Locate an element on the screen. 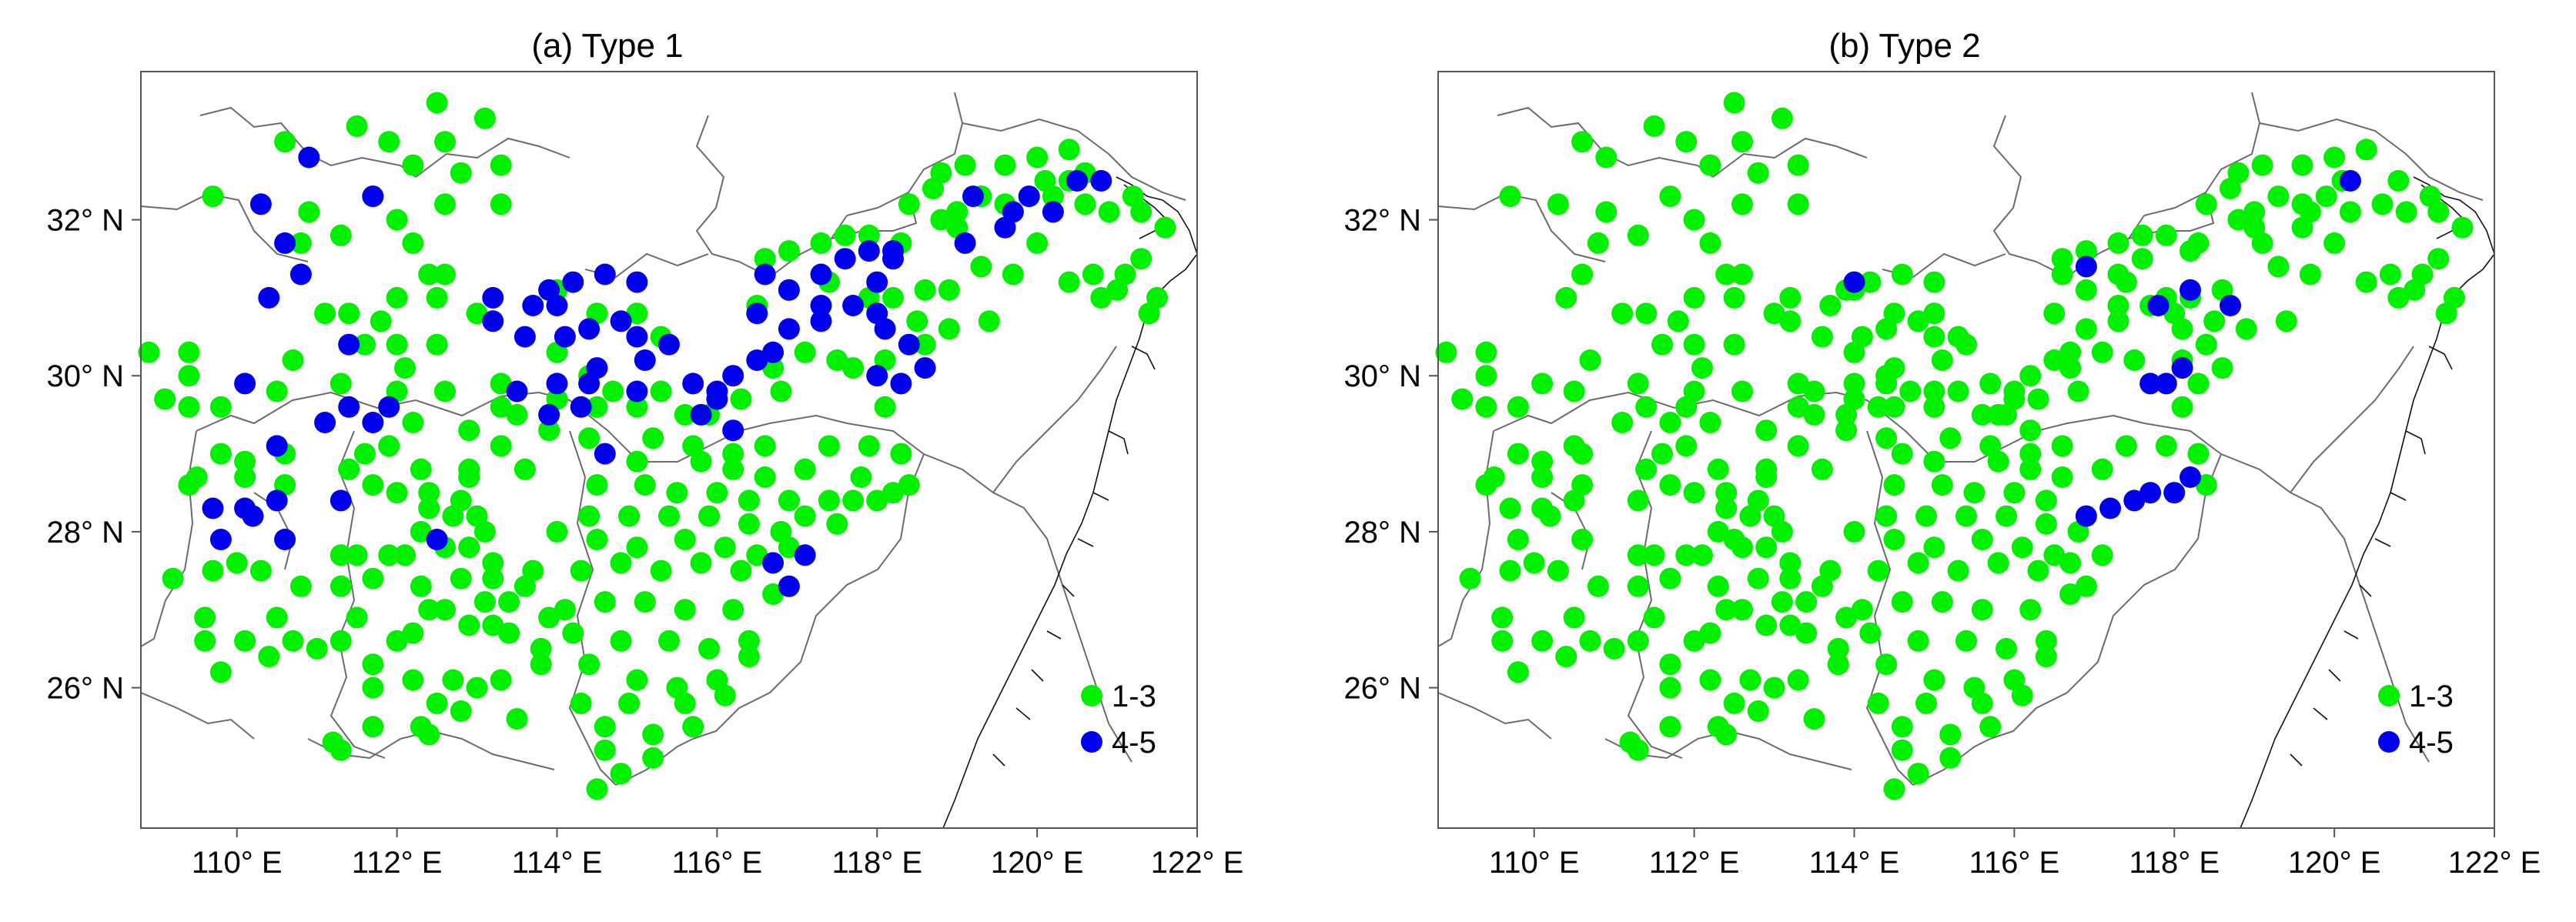 The height and width of the screenshot is (922, 2576). x-tick-label: 112° E is located at coordinates (398, 863).